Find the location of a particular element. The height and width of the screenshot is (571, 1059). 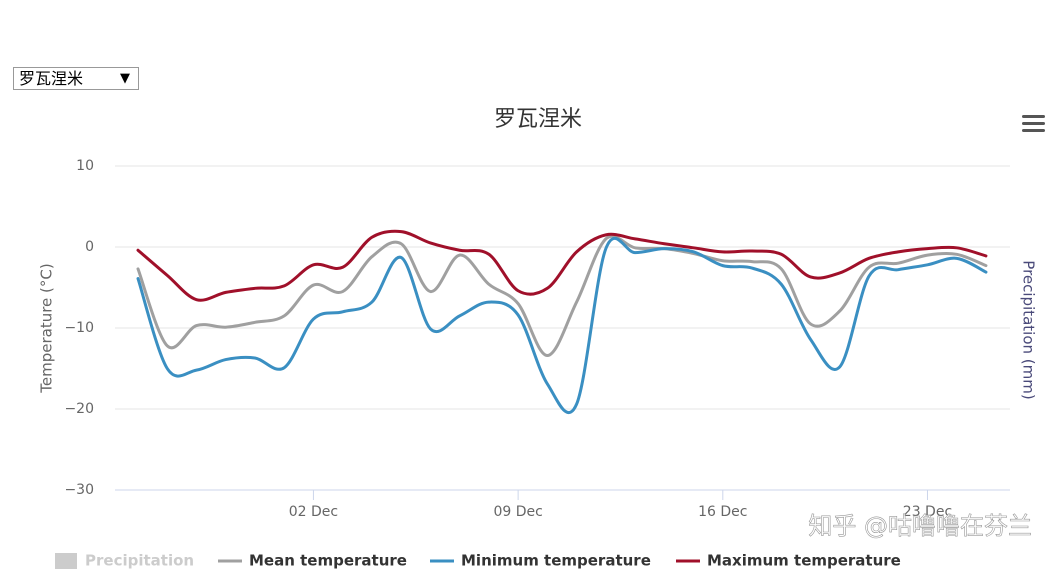

legend-item: Precipitation is located at coordinates (124, 561).